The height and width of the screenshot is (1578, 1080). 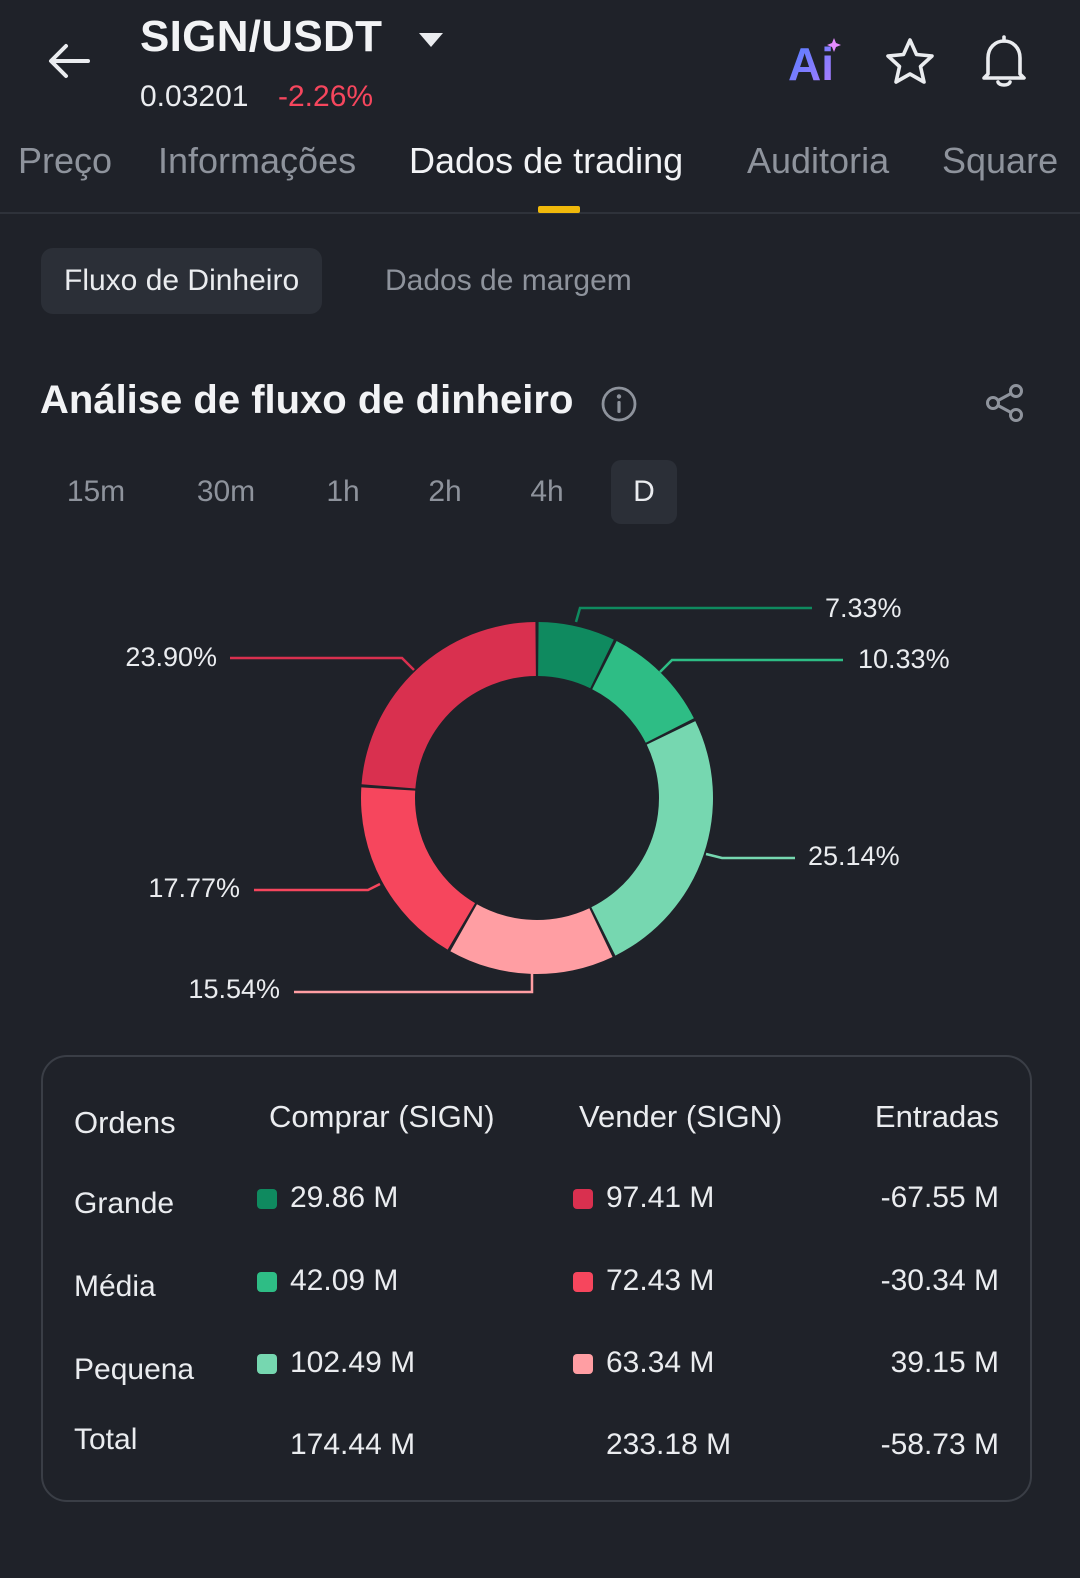 I want to click on row-label-total: Total, so click(x=106, y=1439).